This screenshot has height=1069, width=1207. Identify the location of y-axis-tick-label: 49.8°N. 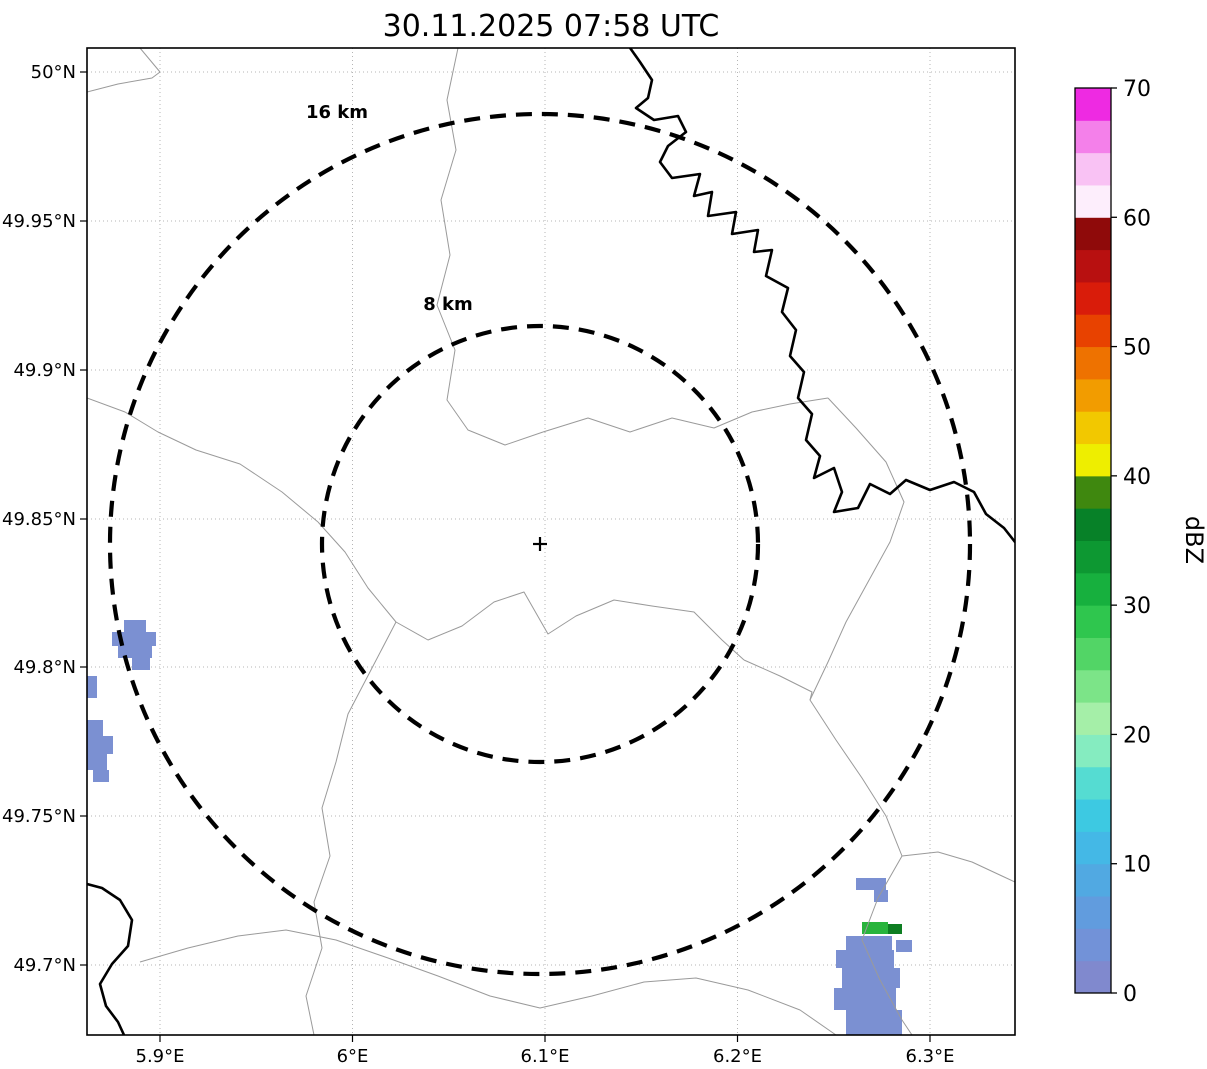
(44, 667).